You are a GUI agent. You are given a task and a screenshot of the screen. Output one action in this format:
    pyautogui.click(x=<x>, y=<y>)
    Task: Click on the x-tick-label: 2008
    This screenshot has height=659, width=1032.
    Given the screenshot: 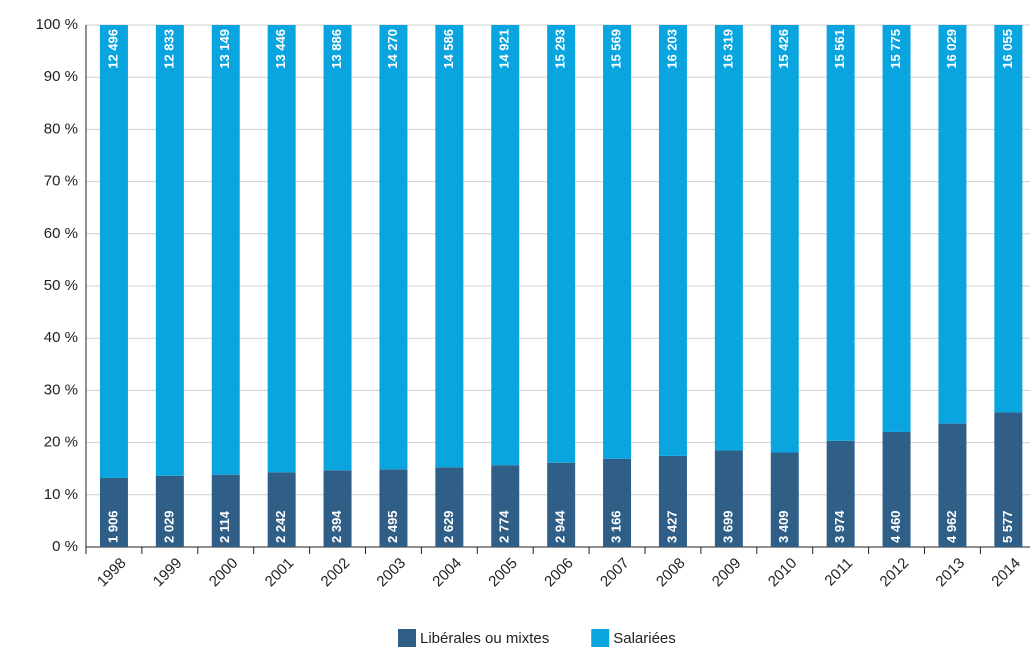 What is the action you would take?
    pyautogui.click(x=671, y=573)
    